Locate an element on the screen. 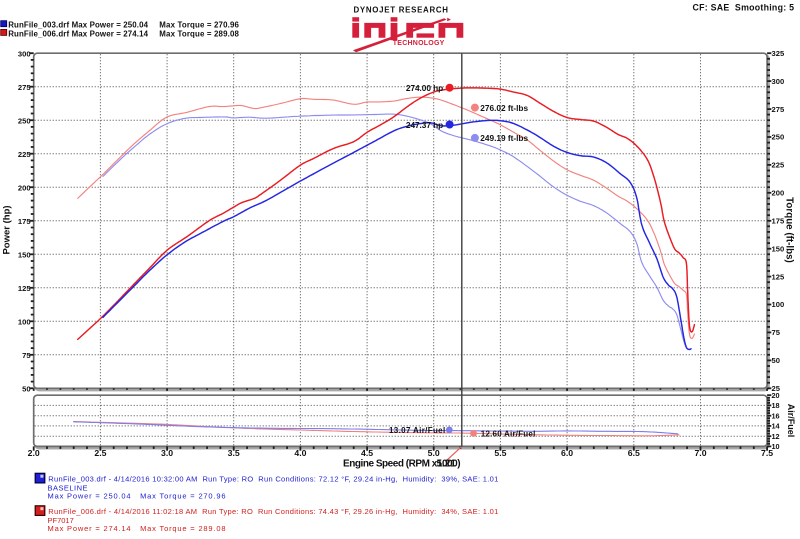 The height and width of the screenshot is (539, 800). svg-text:RunFile_003.drf Max Power = 25: RunFile_003.drf Max Power = 250.04 is located at coordinates (78, 25).